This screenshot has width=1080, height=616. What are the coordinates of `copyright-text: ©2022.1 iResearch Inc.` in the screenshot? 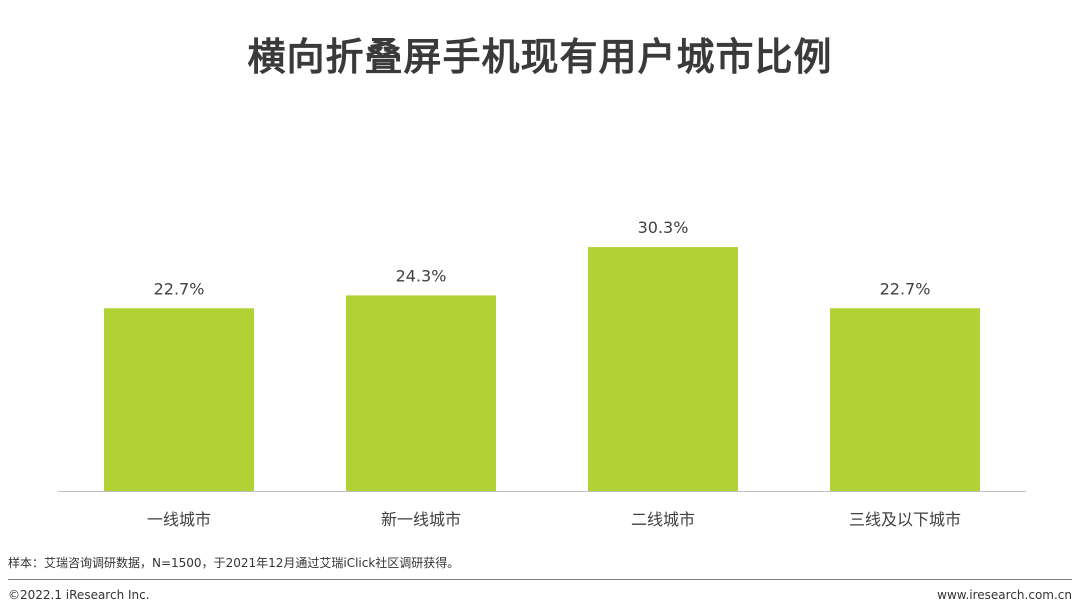 It's located at (79, 595).